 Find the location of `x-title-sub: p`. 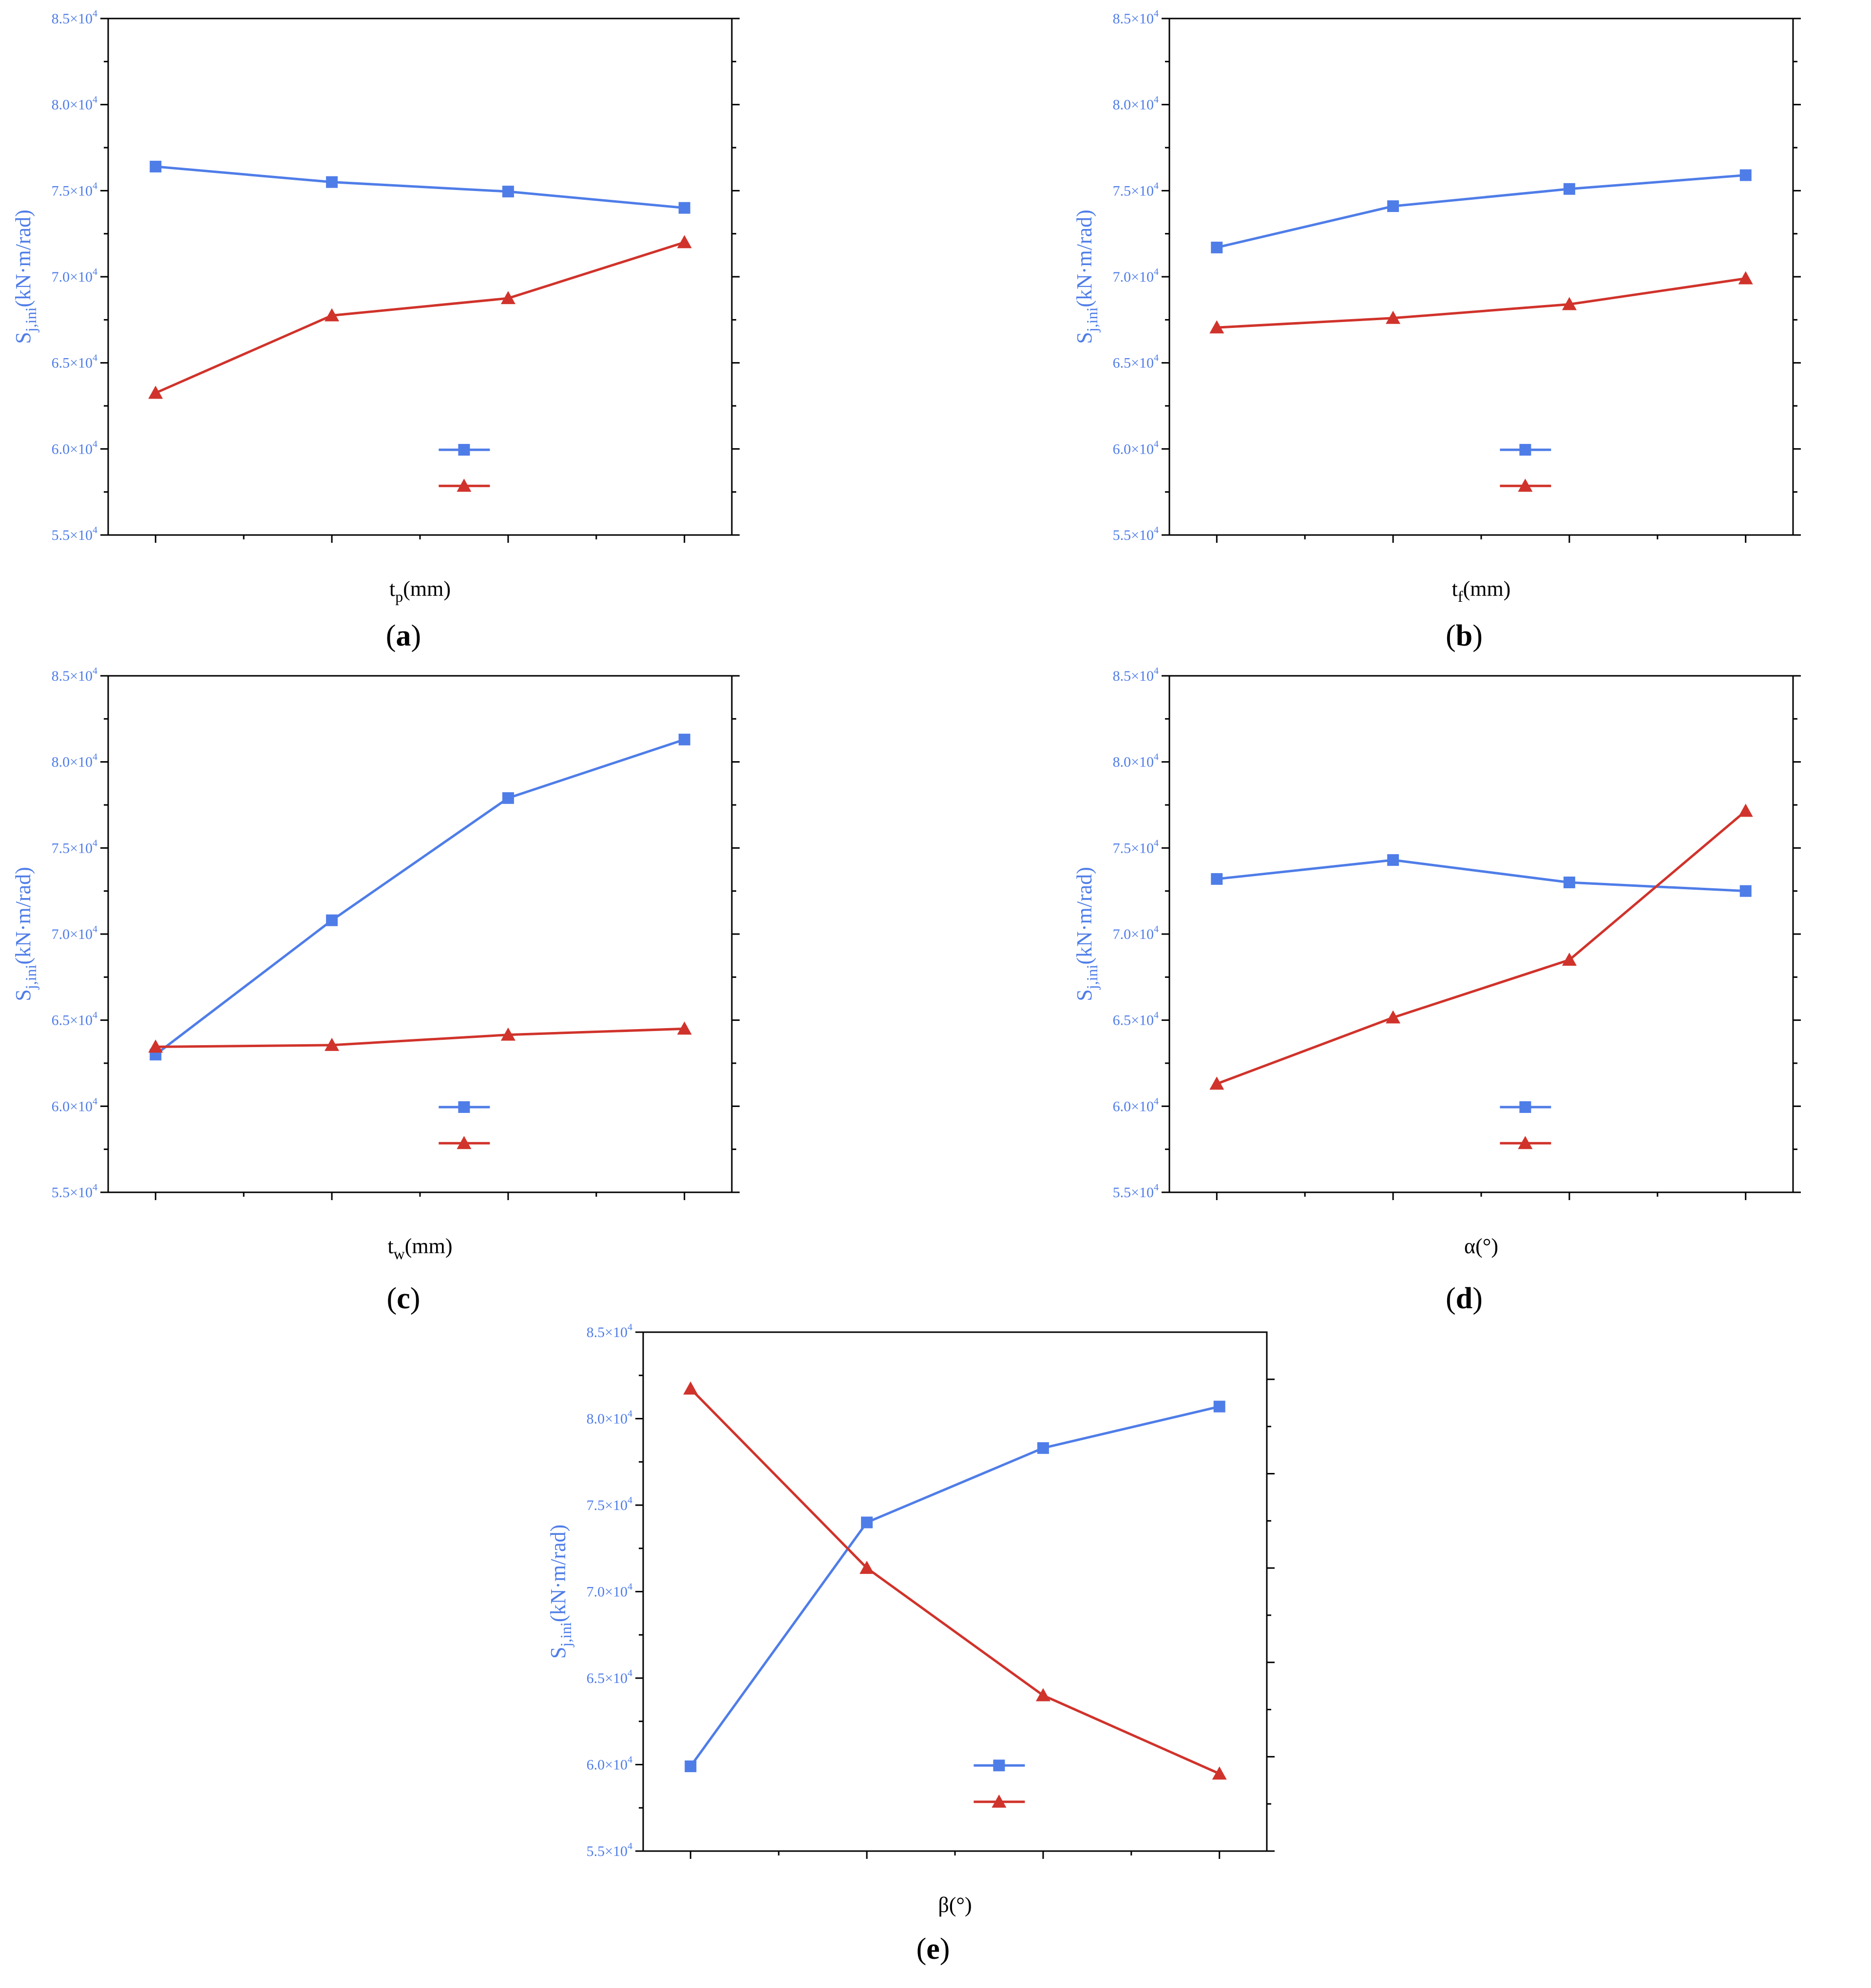

x-title-sub: p is located at coordinates (399, 596).